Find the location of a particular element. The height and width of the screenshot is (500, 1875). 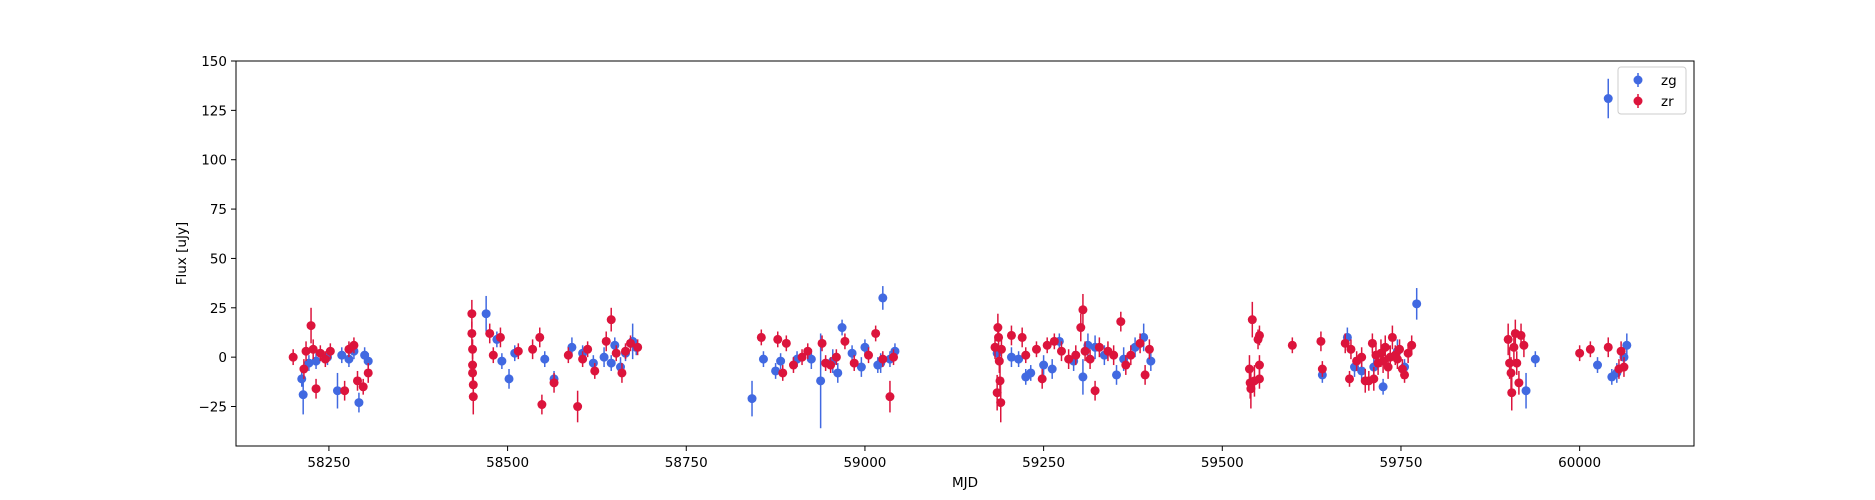

x-tick-label-60000: 60000 is located at coordinates (1579, 463).